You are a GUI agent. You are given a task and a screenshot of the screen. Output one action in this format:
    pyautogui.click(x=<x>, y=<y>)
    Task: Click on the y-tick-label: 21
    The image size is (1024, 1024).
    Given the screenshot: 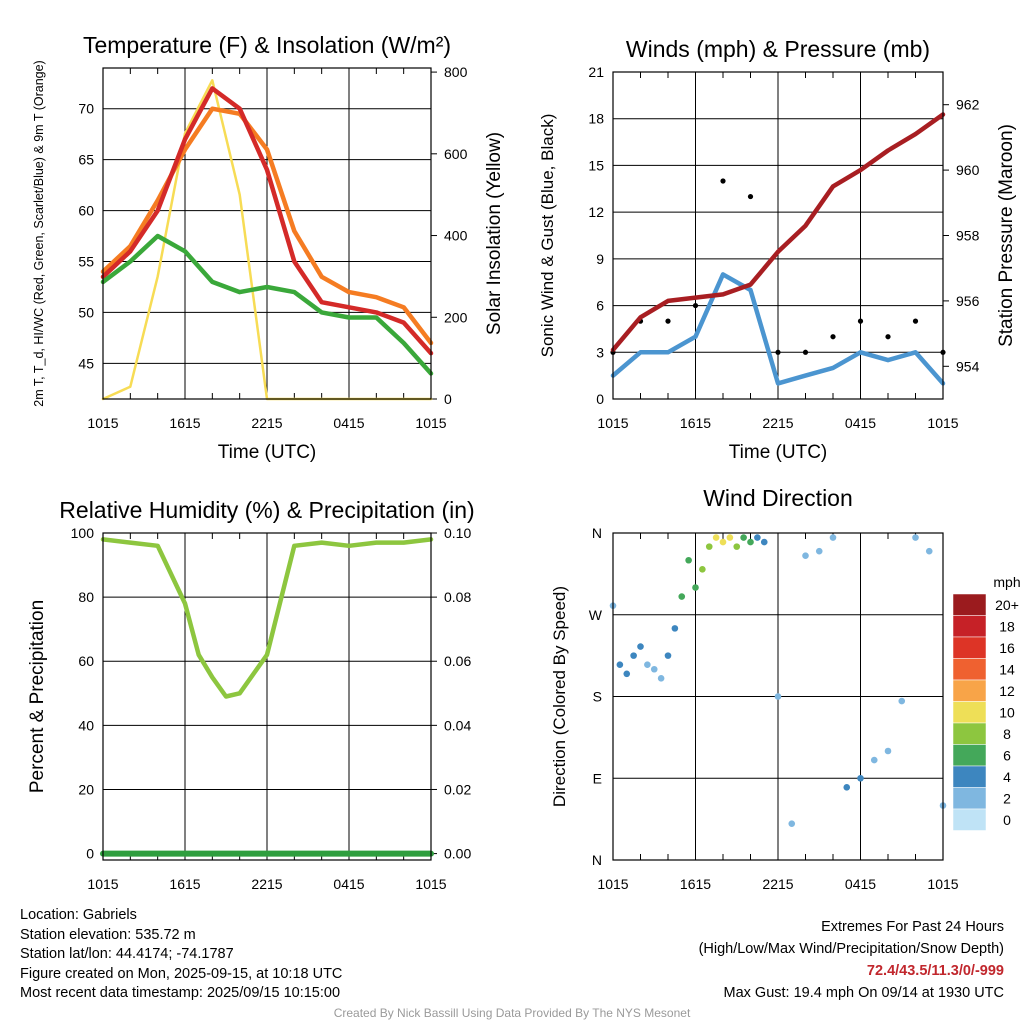 What is the action you would take?
    pyautogui.click(x=596, y=72)
    